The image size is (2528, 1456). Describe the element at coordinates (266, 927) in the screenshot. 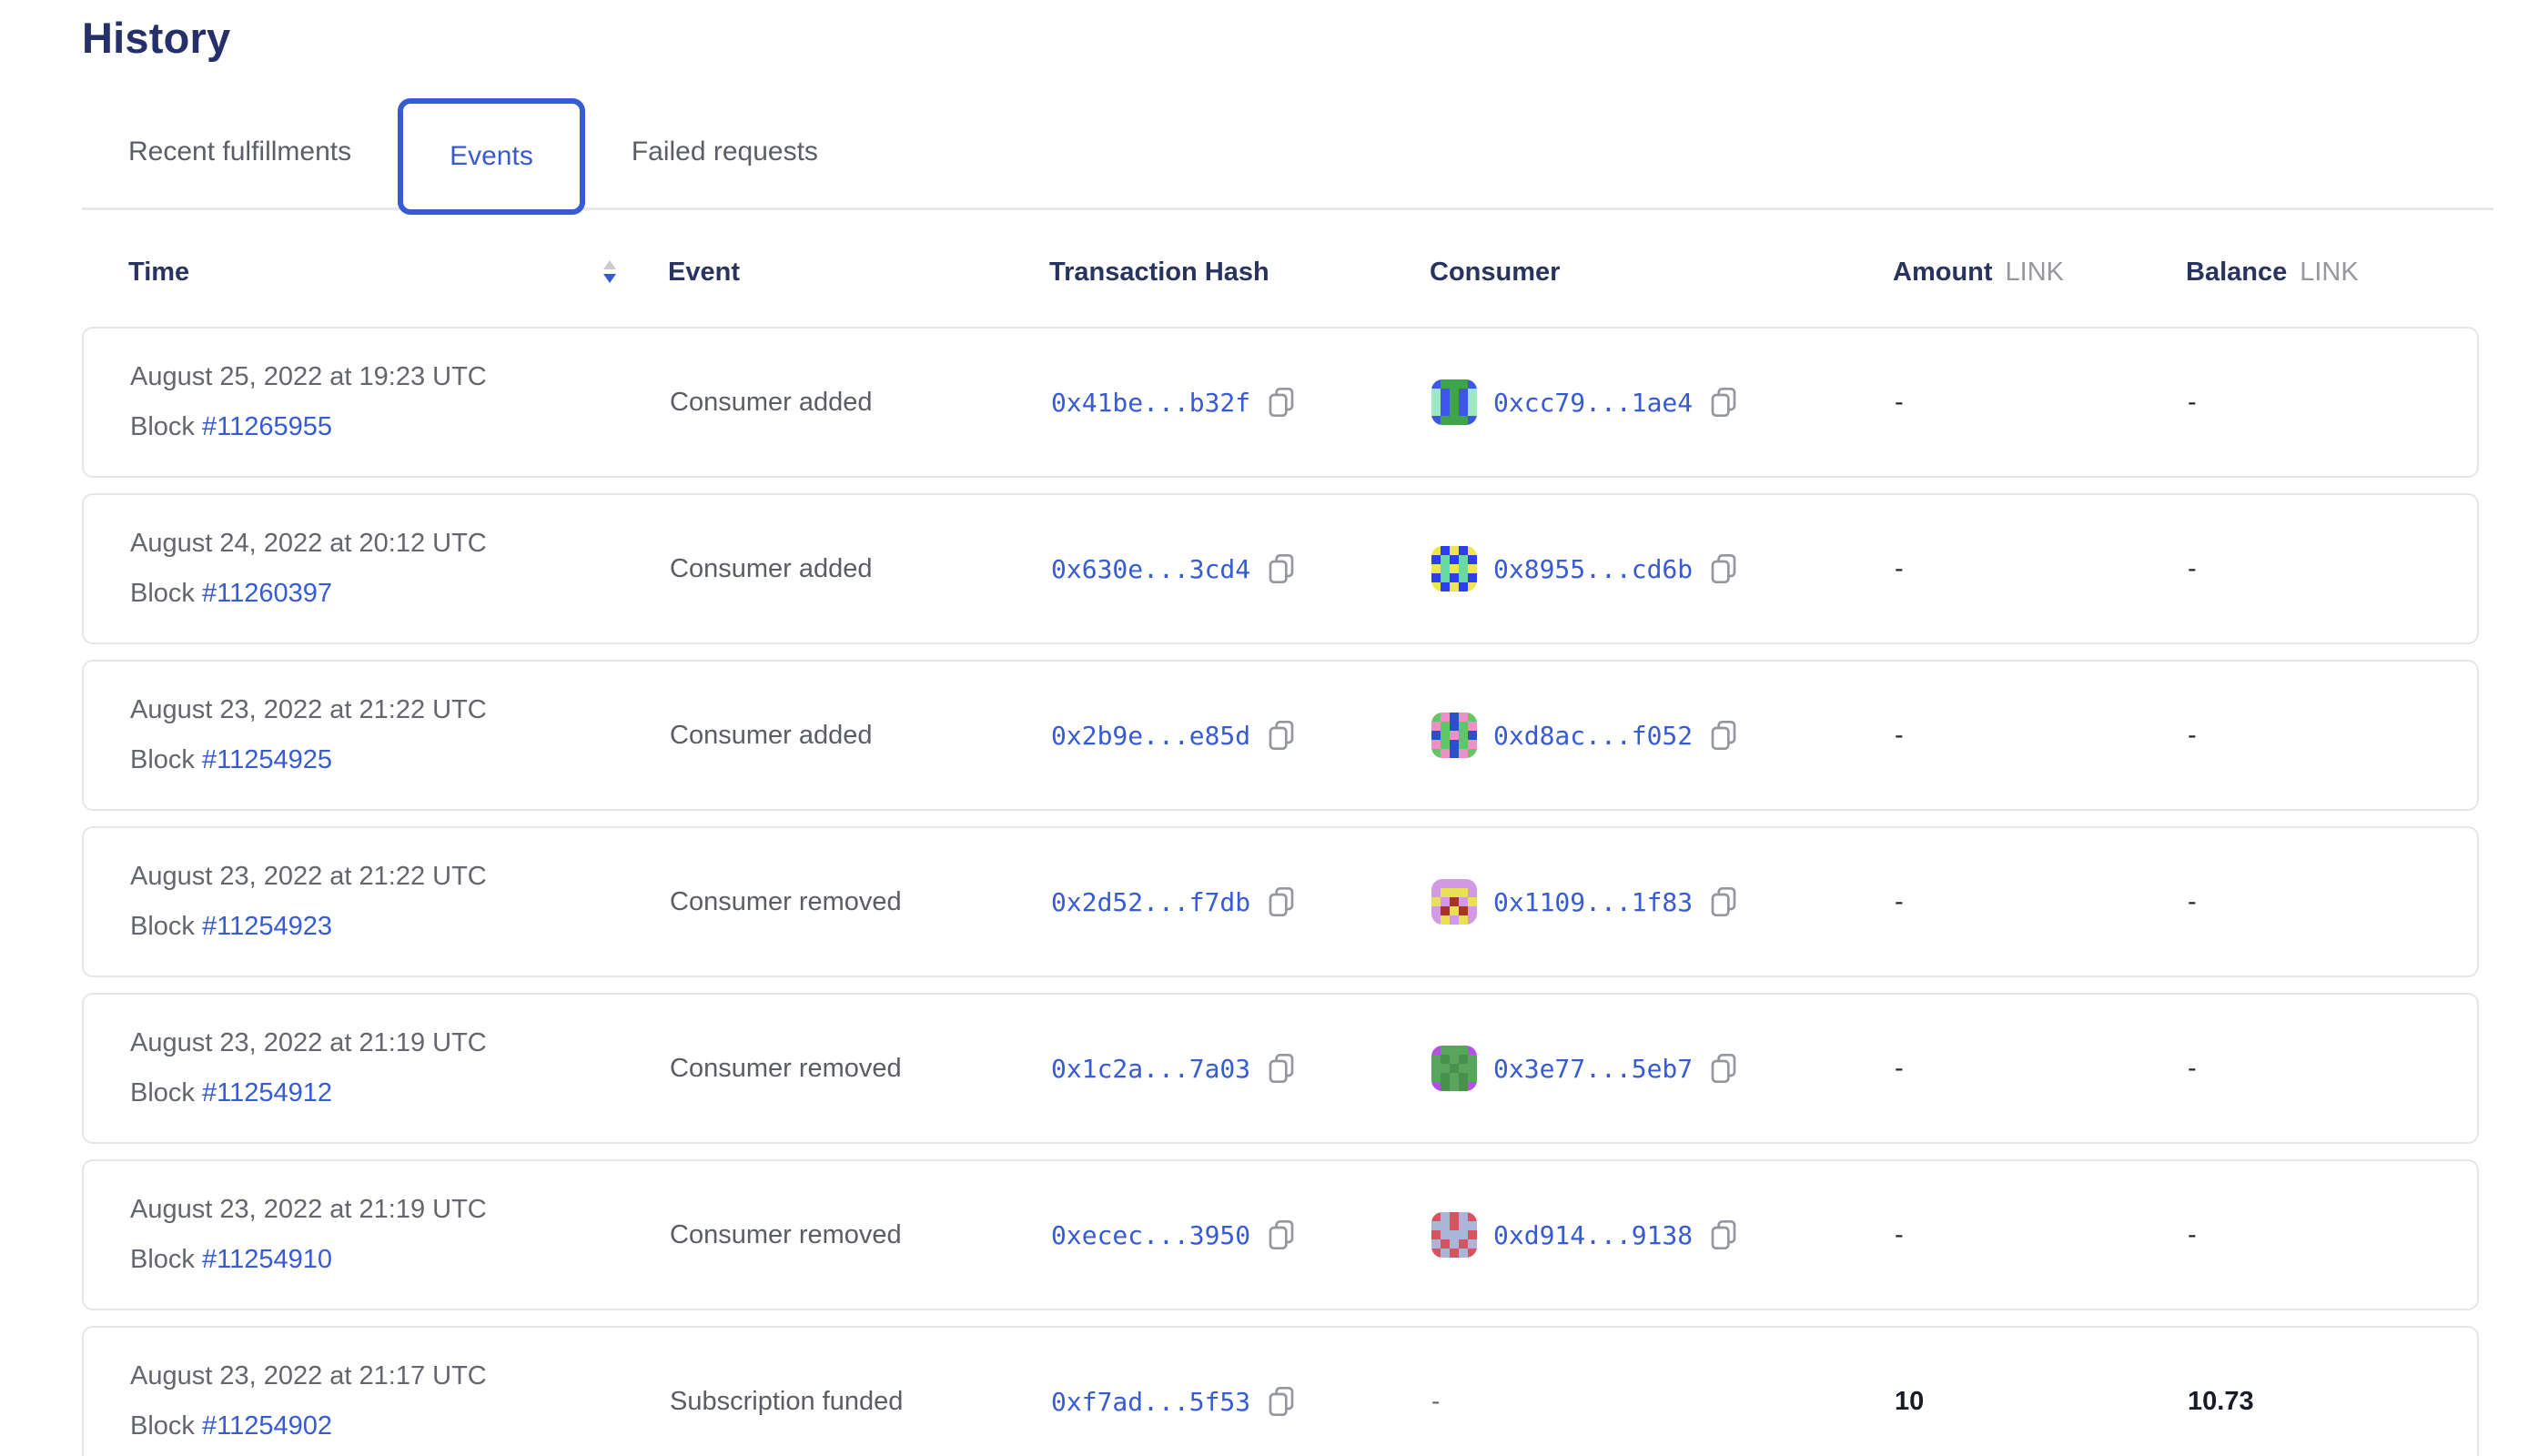

I see `block-number-link: #11254923` at that location.